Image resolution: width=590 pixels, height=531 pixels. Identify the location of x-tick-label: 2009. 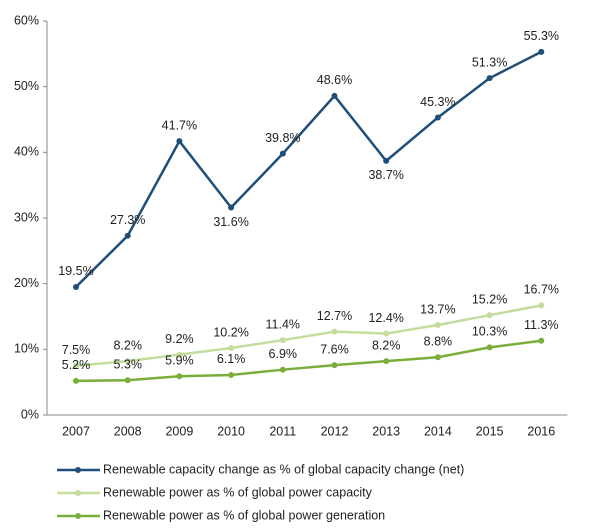
(179, 431).